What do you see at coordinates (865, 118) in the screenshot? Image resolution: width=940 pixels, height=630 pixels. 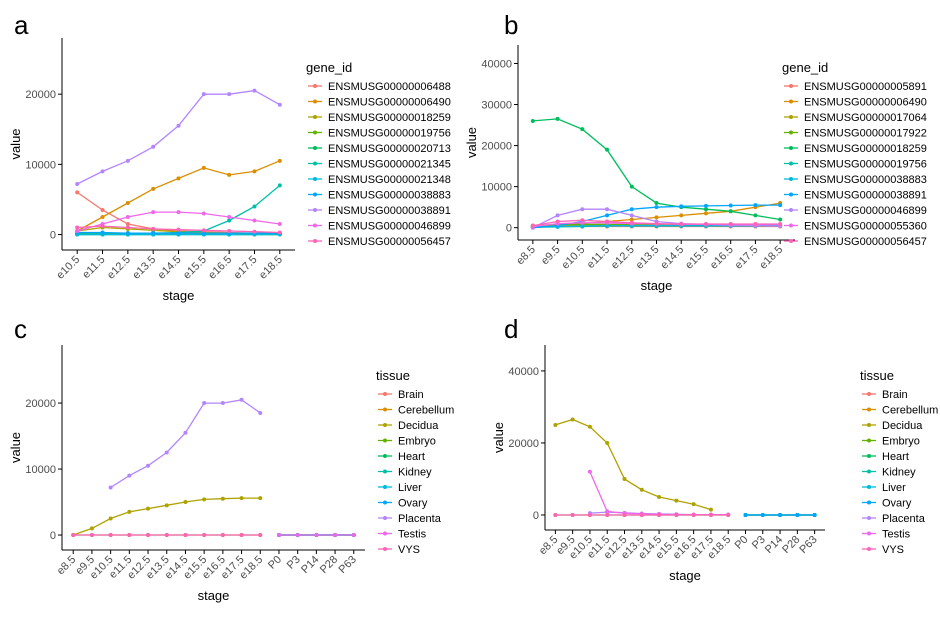 I see `legend-label: ENSMUSG00000017064` at bounding box center [865, 118].